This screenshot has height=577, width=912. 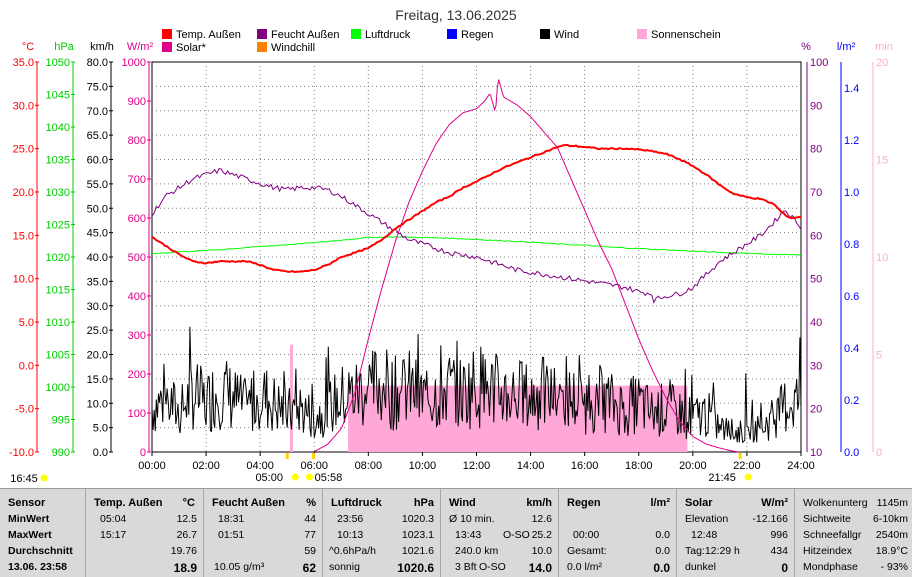 I want to click on left-axis-tick: 1035, so click(x=58, y=161).